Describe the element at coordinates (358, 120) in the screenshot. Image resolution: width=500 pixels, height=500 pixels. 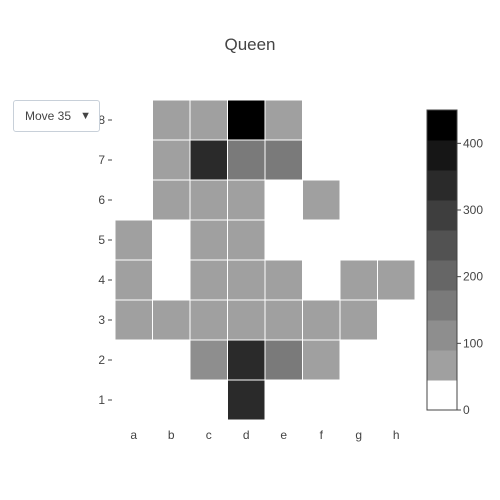
I see `heatmap-cell-g8` at that location.